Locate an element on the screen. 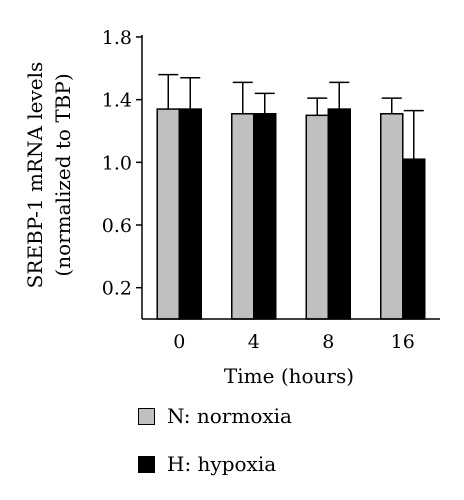  legend: N: normoxia H: hypoxia is located at coordinates (215, 450).